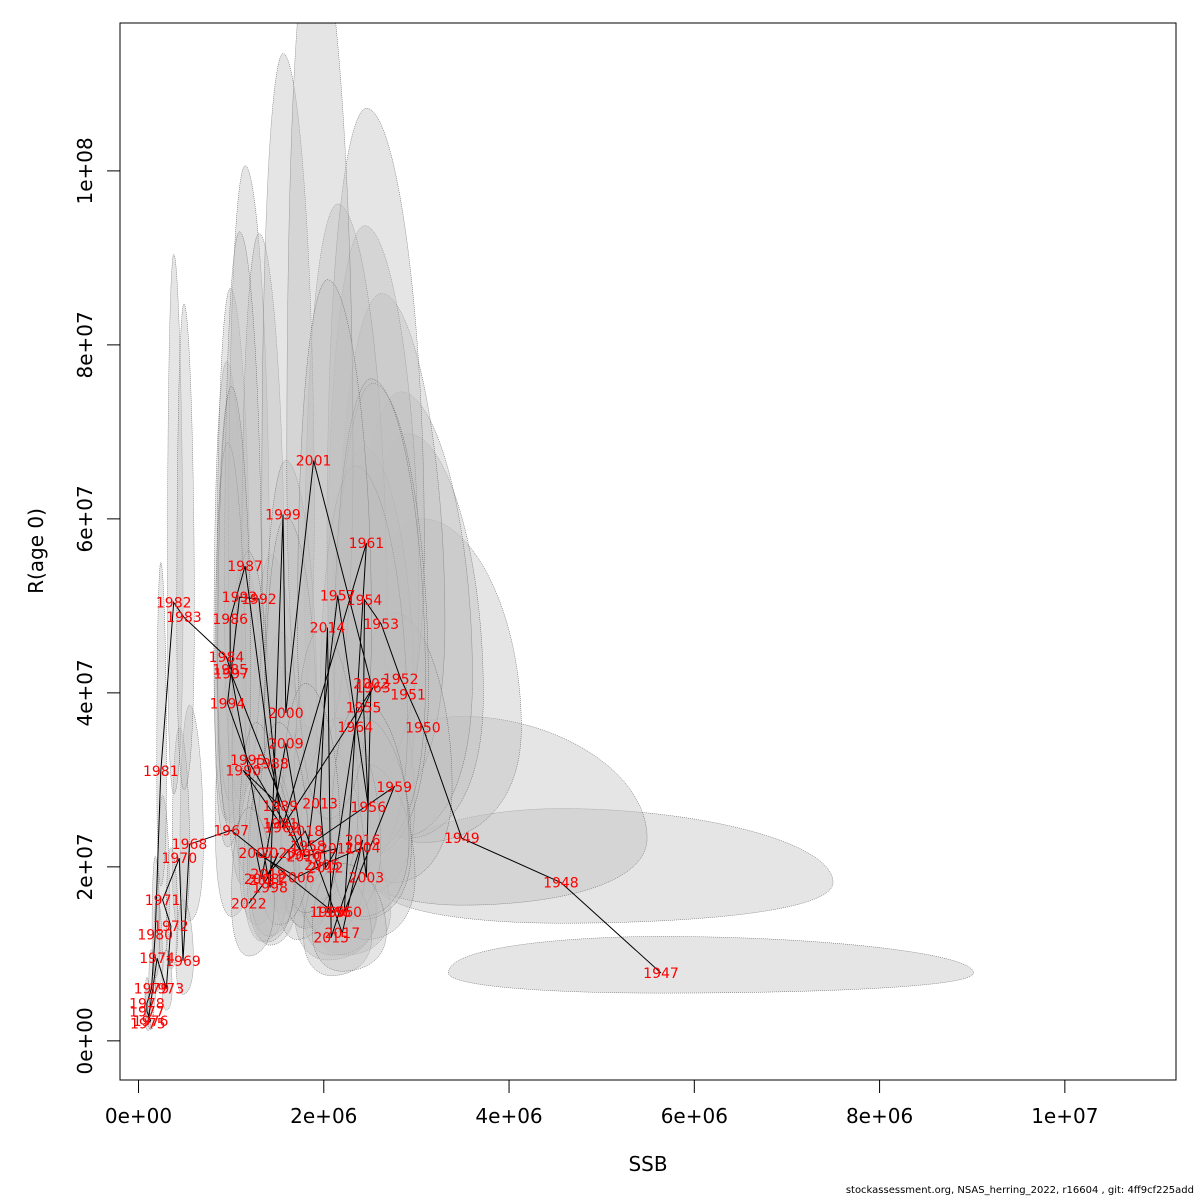 This screenshot has height=1200, width=1200. What do you see at coordinates (85, 692) in the screenshot?
I see `y-tick-label: 4e+07` at bounding box center [85, 692].